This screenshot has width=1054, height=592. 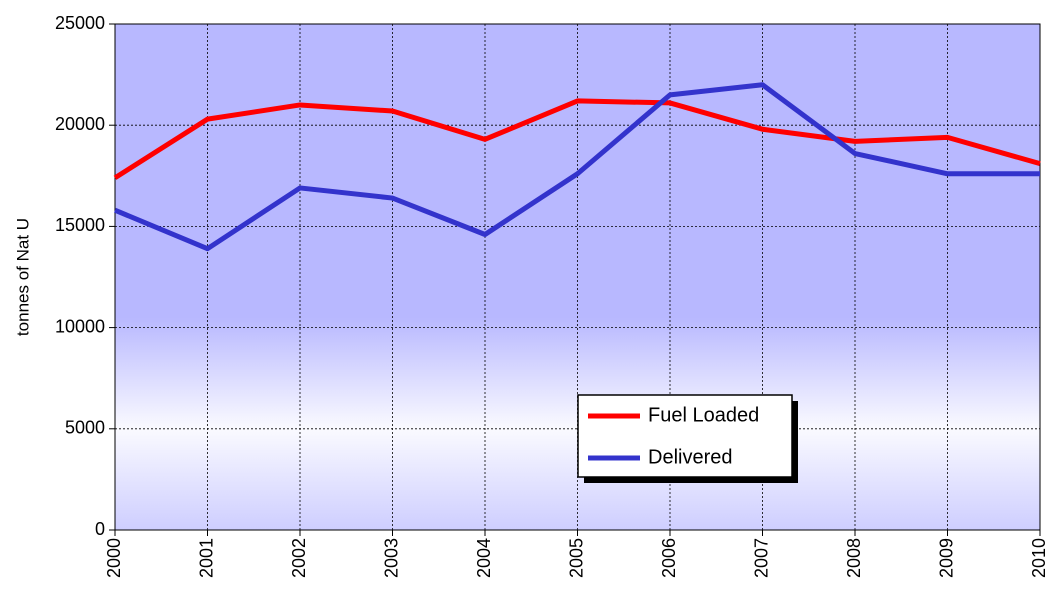 What do you see at coordinates (80, 225) in the screenshot?
I see `y-tick-label: 15000` at bounding box center [80, 225].